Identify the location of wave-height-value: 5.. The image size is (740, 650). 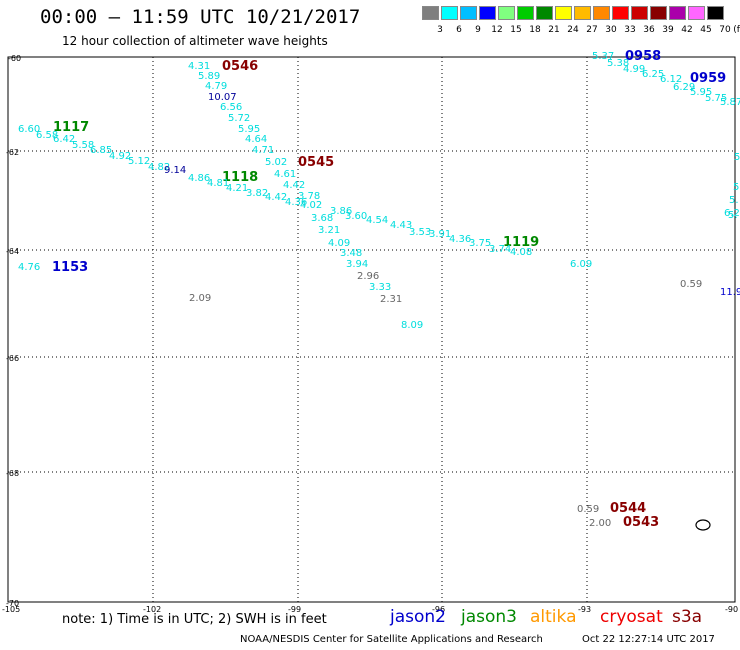
(733, 215).